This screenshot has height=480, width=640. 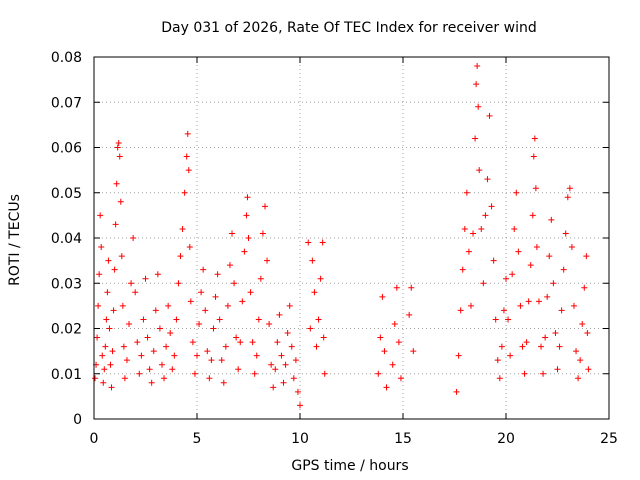 I want to click on x-tick-label: 10, so click(x=300, y=439).